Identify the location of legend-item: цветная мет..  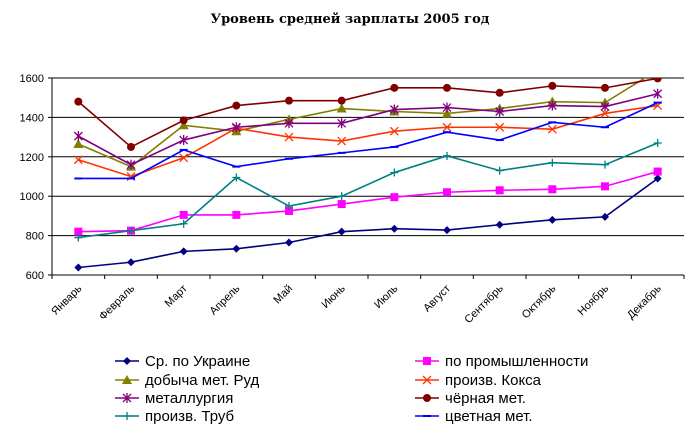
(474, 416).